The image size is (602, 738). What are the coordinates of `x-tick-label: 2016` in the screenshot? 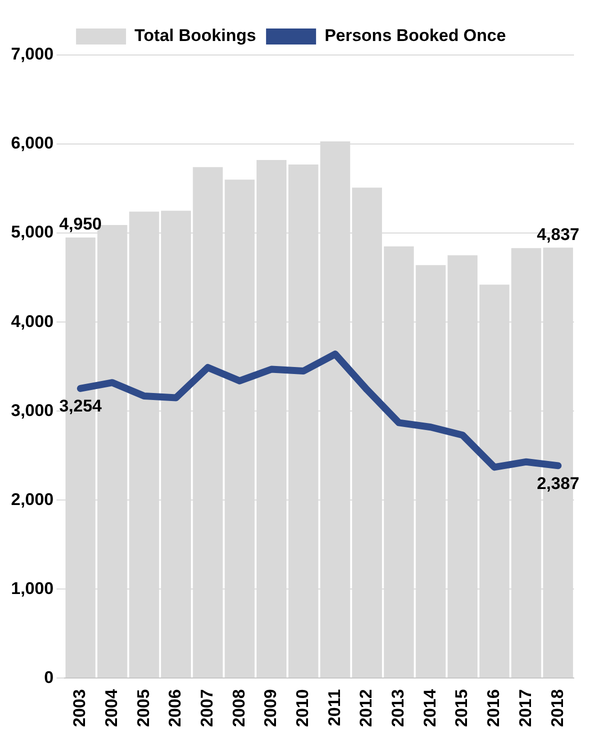 It's located at (494, 708).